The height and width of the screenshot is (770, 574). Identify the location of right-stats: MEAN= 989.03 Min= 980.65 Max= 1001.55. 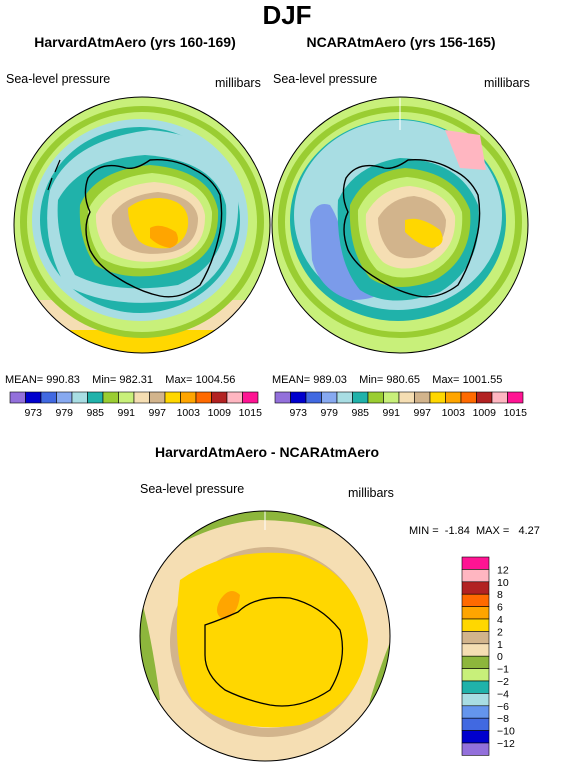
(387, 380).